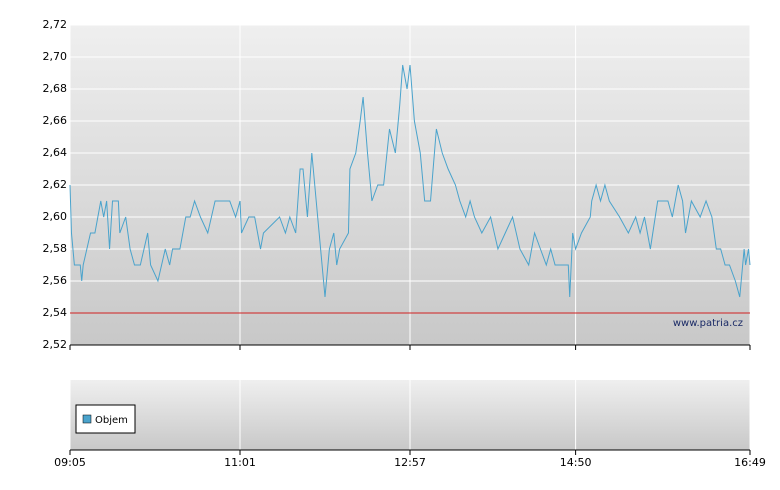  What do you see at coordinates (70, 462) in the screenshot?
I see `x-tick-label: 09:05` at bounding box center [70, 462].